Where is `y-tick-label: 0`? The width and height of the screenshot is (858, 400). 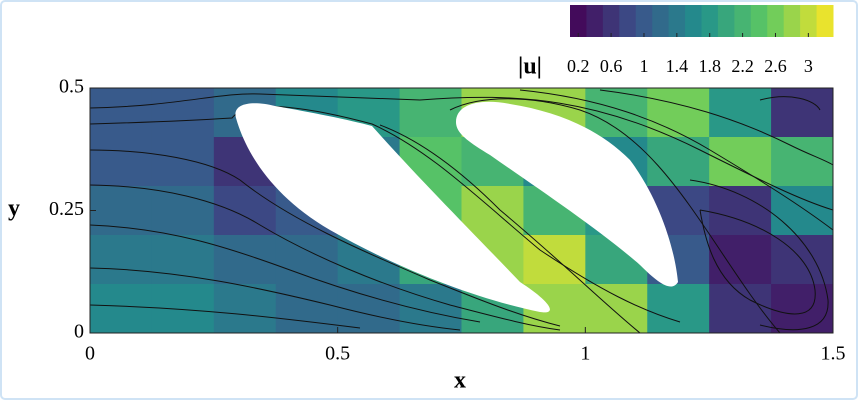 y-tick-label: 0 is located at coordinates (79, 332).